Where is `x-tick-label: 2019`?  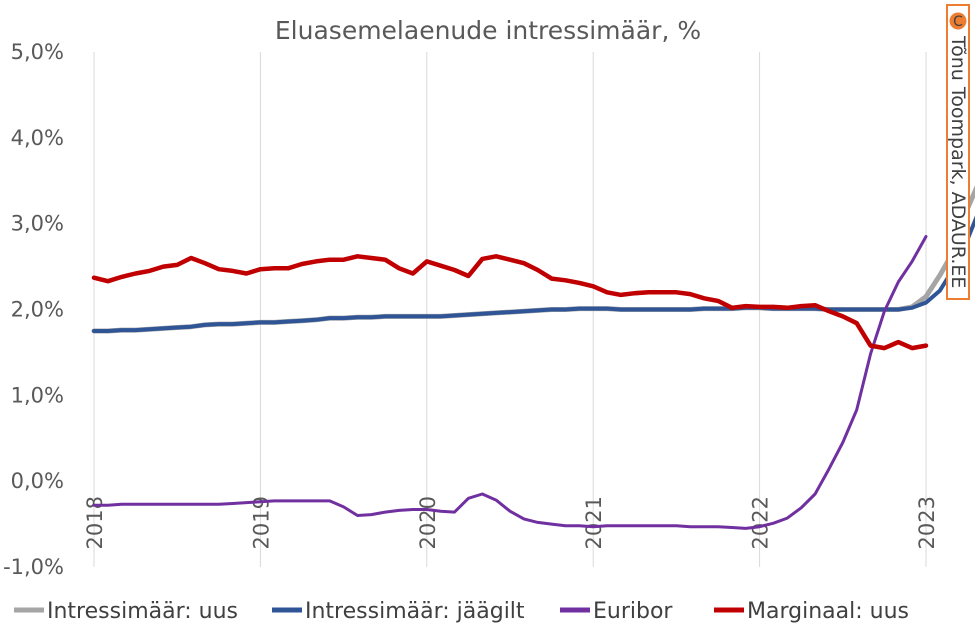 x-tick-label: 2019 is located at coordinates (261, 522).